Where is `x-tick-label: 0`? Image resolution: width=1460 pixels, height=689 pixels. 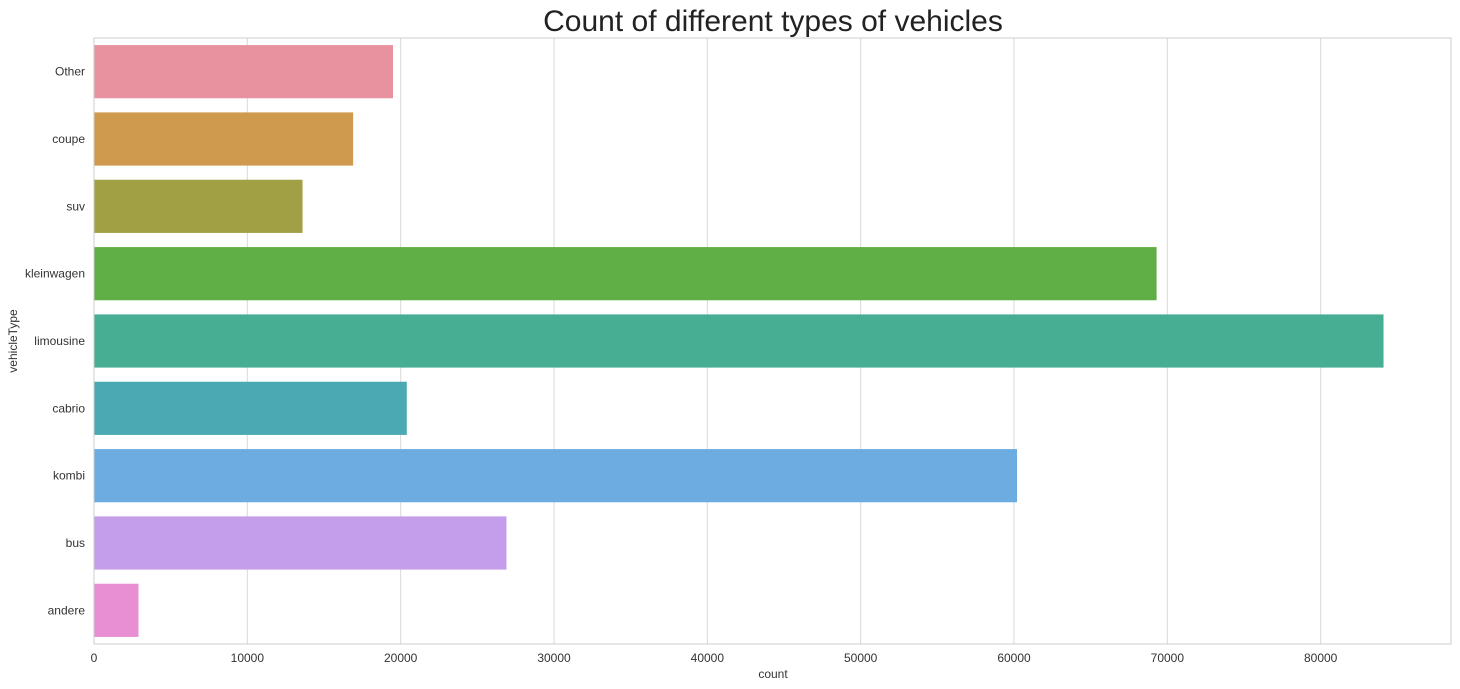 x-tick-label: 0 is located at coordinates (94, 658).